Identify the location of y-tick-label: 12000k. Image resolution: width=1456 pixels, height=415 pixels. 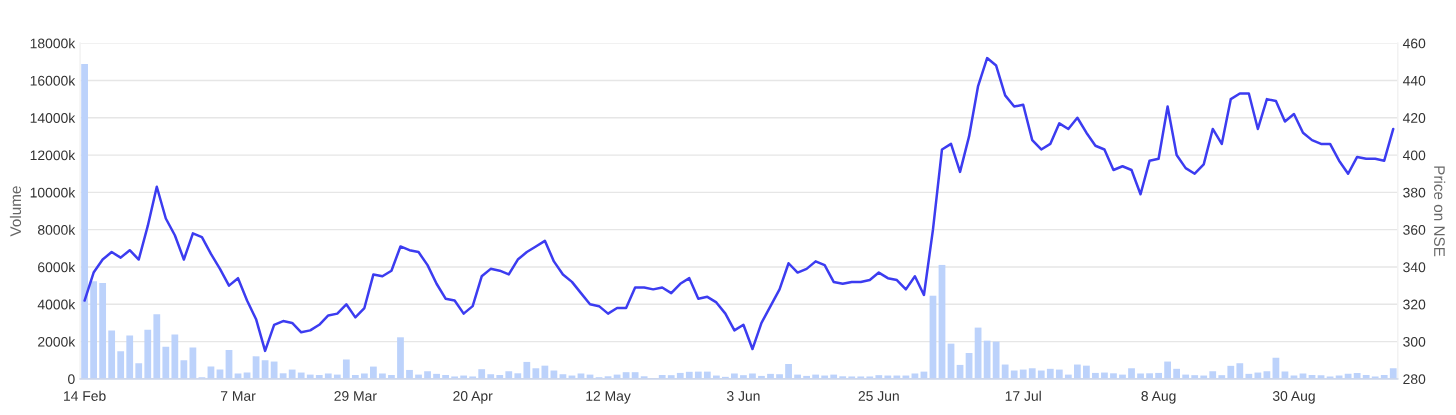
(53, 155).